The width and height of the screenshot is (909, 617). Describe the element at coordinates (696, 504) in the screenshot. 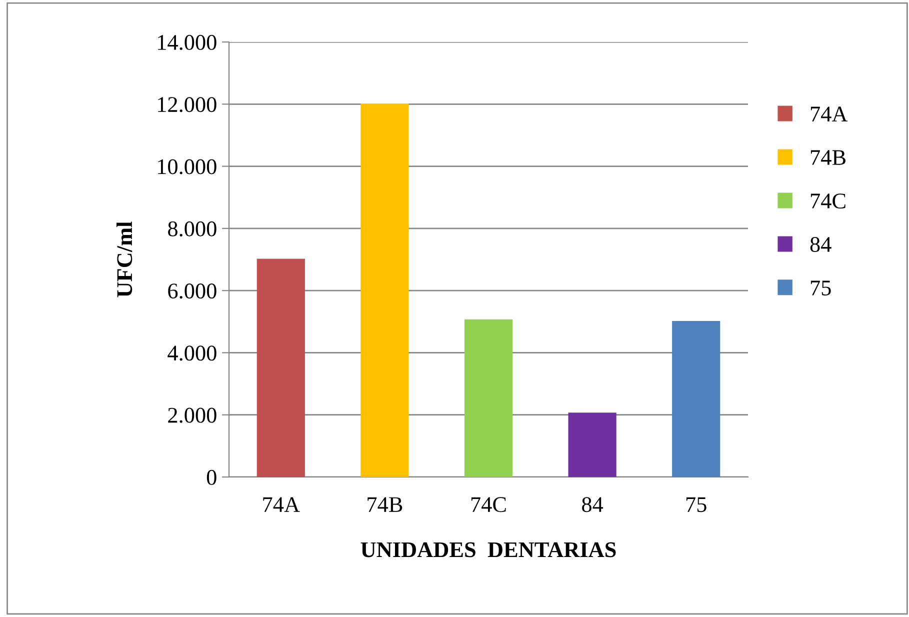

I see `x-tick-label: 75` at that location.